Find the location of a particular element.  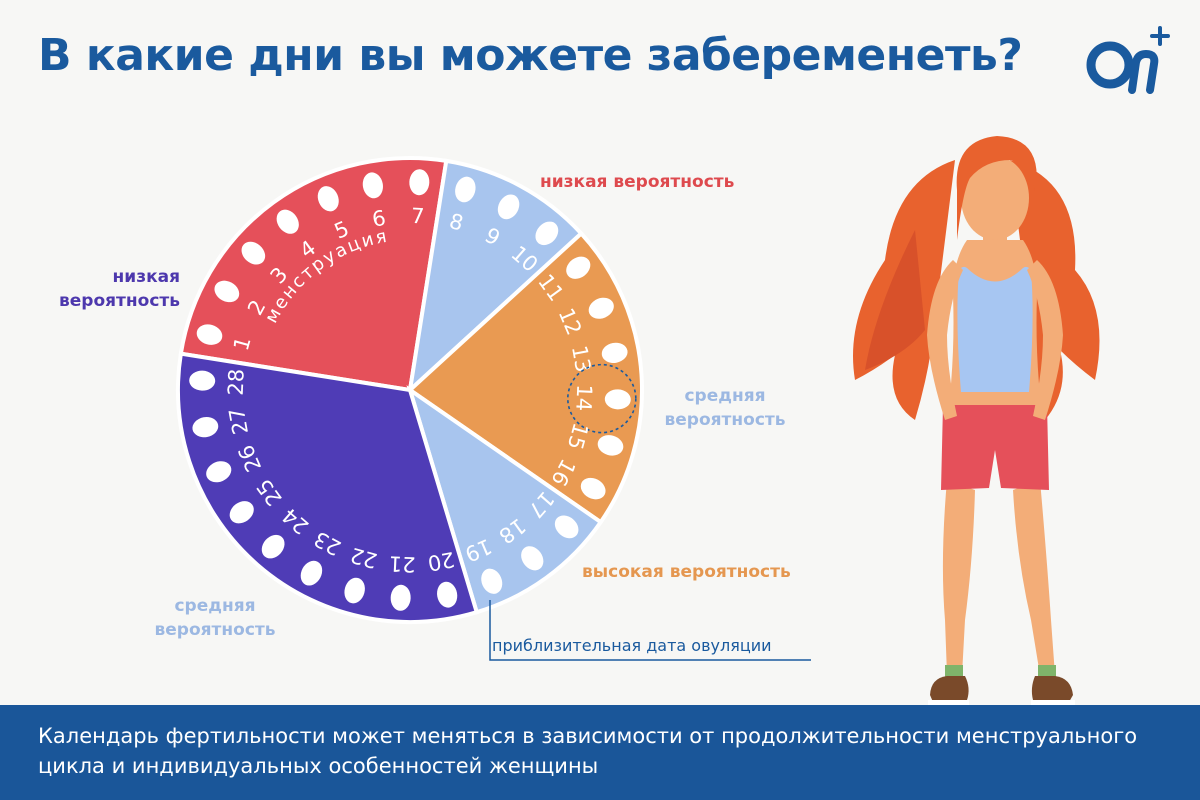

woman-illustration is located at coordinates (976, 422).